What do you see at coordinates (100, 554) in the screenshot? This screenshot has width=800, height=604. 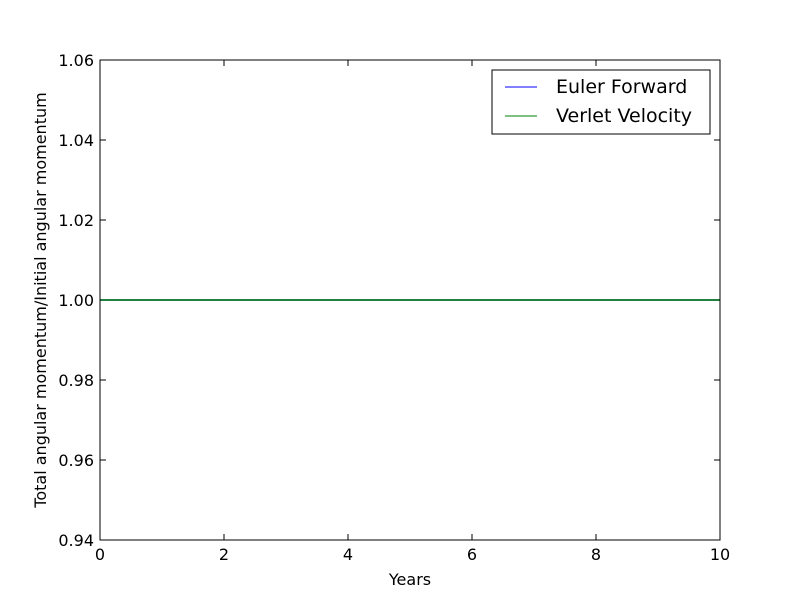 I see `x-tick-label: 0` at bounding box center [100, 554].